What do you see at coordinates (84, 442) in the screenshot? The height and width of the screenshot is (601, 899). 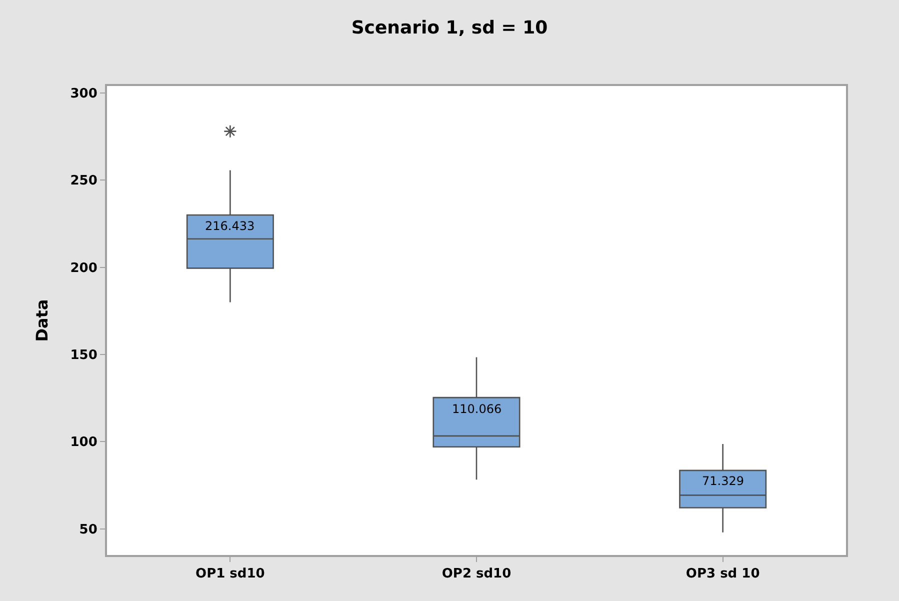 I see `y-tick-label: 100` at bounding box center [84, 442].